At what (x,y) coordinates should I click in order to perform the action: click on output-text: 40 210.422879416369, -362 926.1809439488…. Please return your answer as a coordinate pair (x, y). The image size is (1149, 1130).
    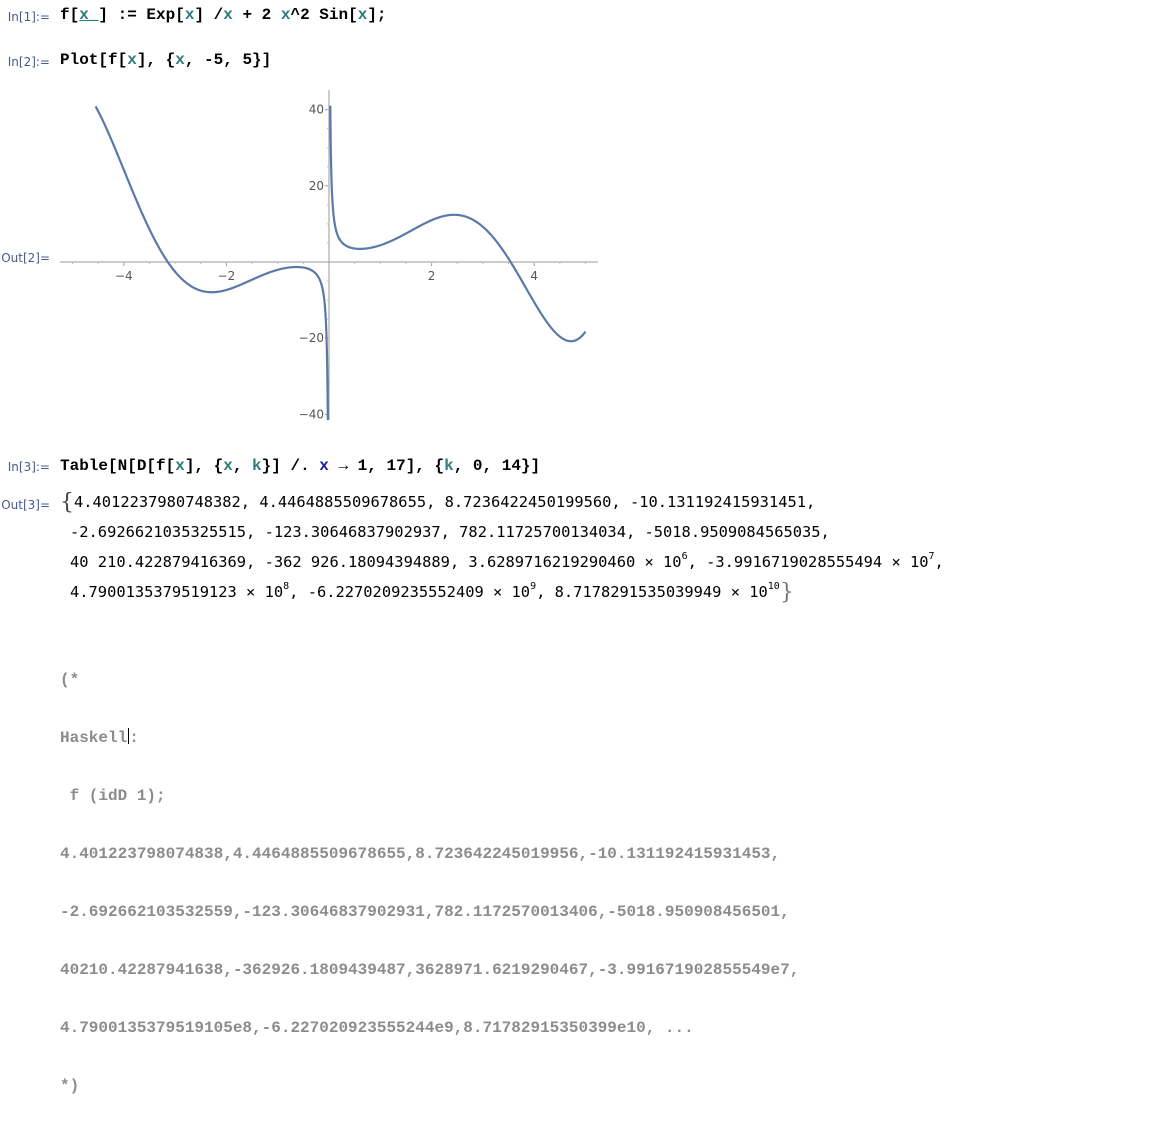
    Looking at the image, I should click on (376, 562).